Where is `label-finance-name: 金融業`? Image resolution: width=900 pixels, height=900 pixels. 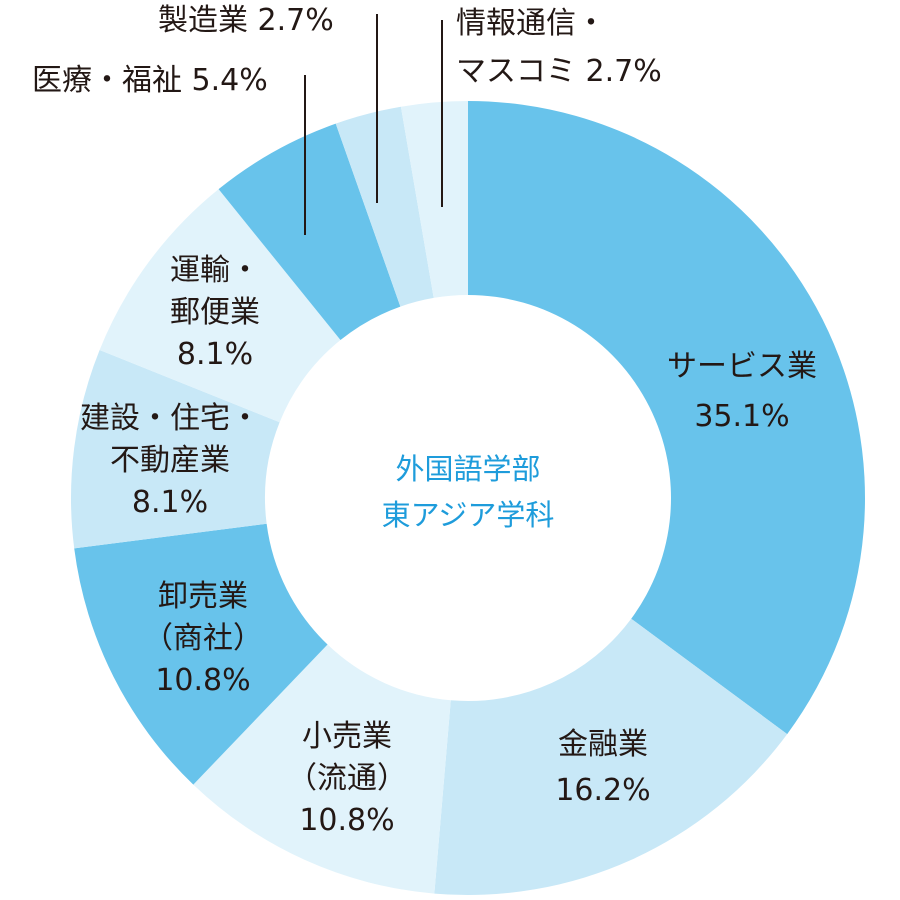 label-finance-name: 金融業 is located at coordinates (603, 744).